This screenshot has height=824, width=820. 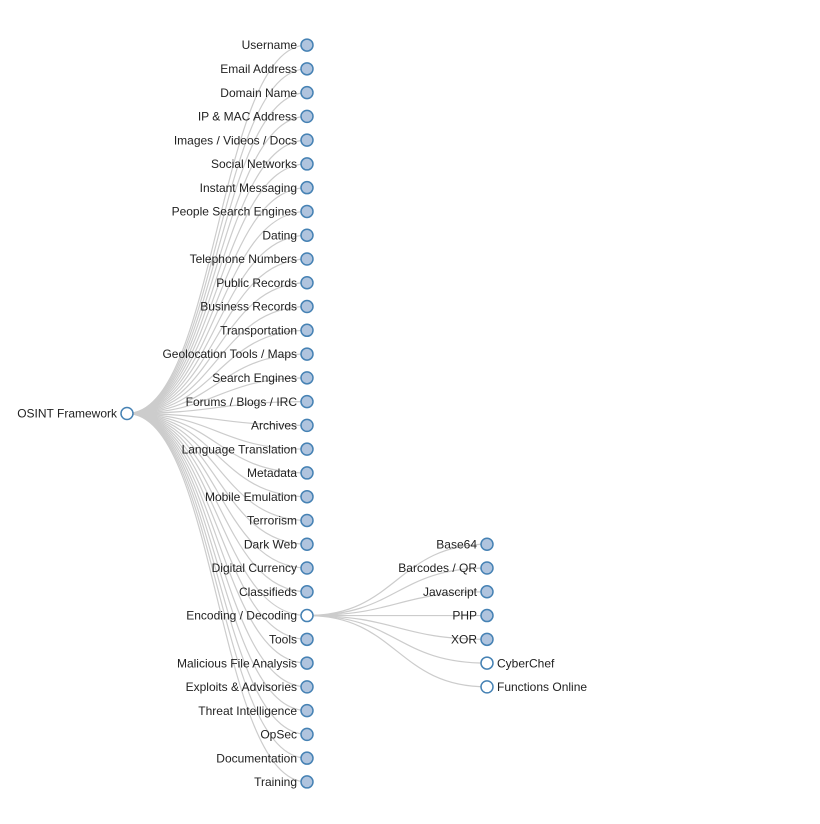 What do you see at coordinates (268, 592) in the screenshot?
I see `node-label: Classifieds` at bounding box center [268, 592].